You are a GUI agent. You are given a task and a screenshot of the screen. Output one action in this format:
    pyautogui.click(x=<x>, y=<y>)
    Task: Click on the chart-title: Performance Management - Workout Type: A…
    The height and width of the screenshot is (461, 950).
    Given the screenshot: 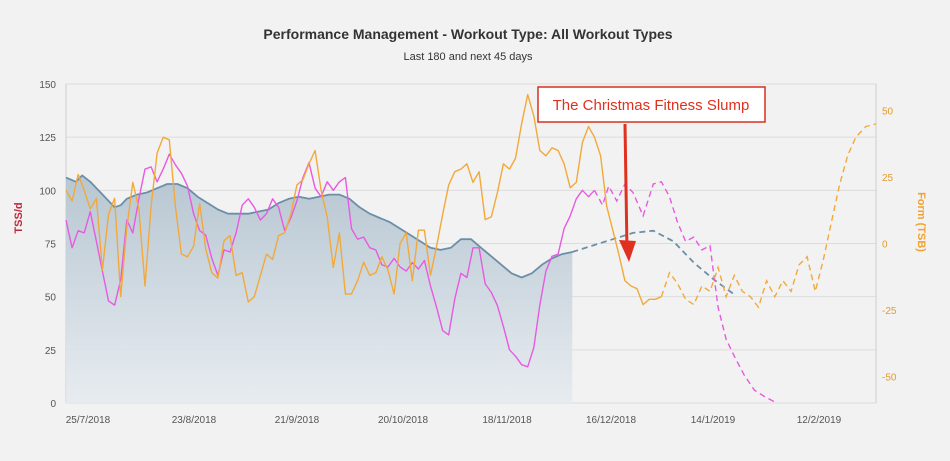 What is the action you would take?
    pyautogui.click(x=467, y=34)
    